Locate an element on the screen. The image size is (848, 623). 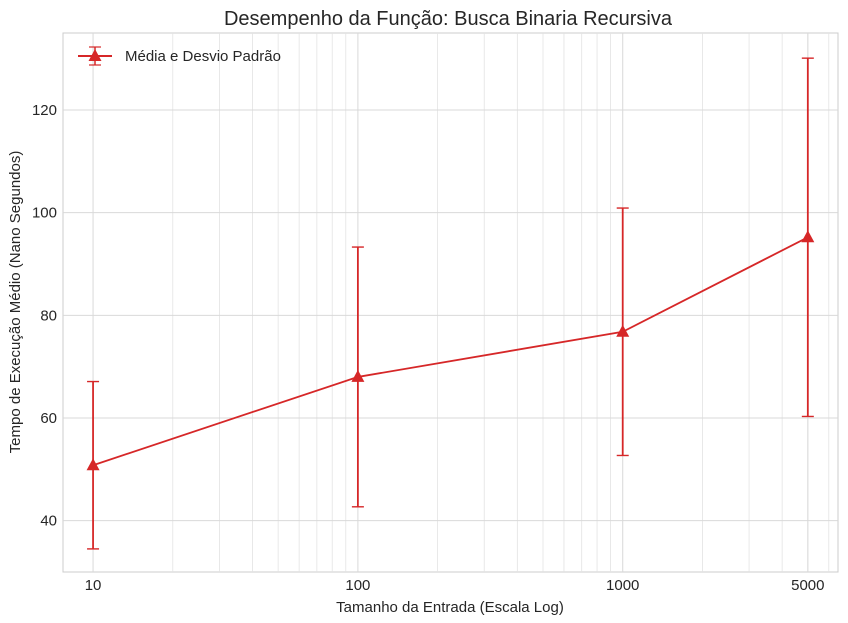
x-axis-label: Tamanho da Entrada (Escala Log) is located at coordinates (450, 607).